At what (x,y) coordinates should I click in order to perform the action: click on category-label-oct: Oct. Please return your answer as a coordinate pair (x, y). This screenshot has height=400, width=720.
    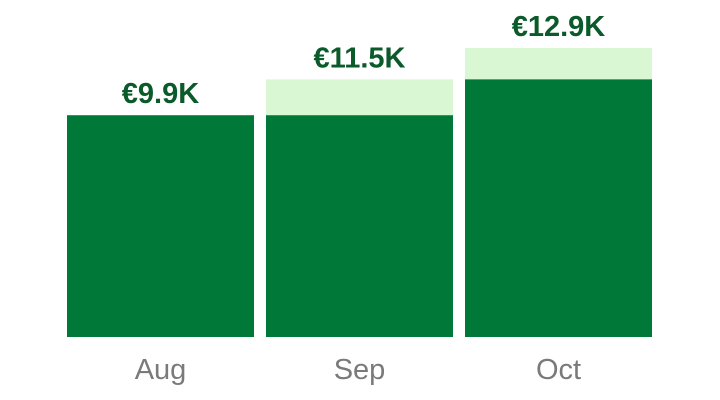
    Looking at the image, I should click on (558, 370).